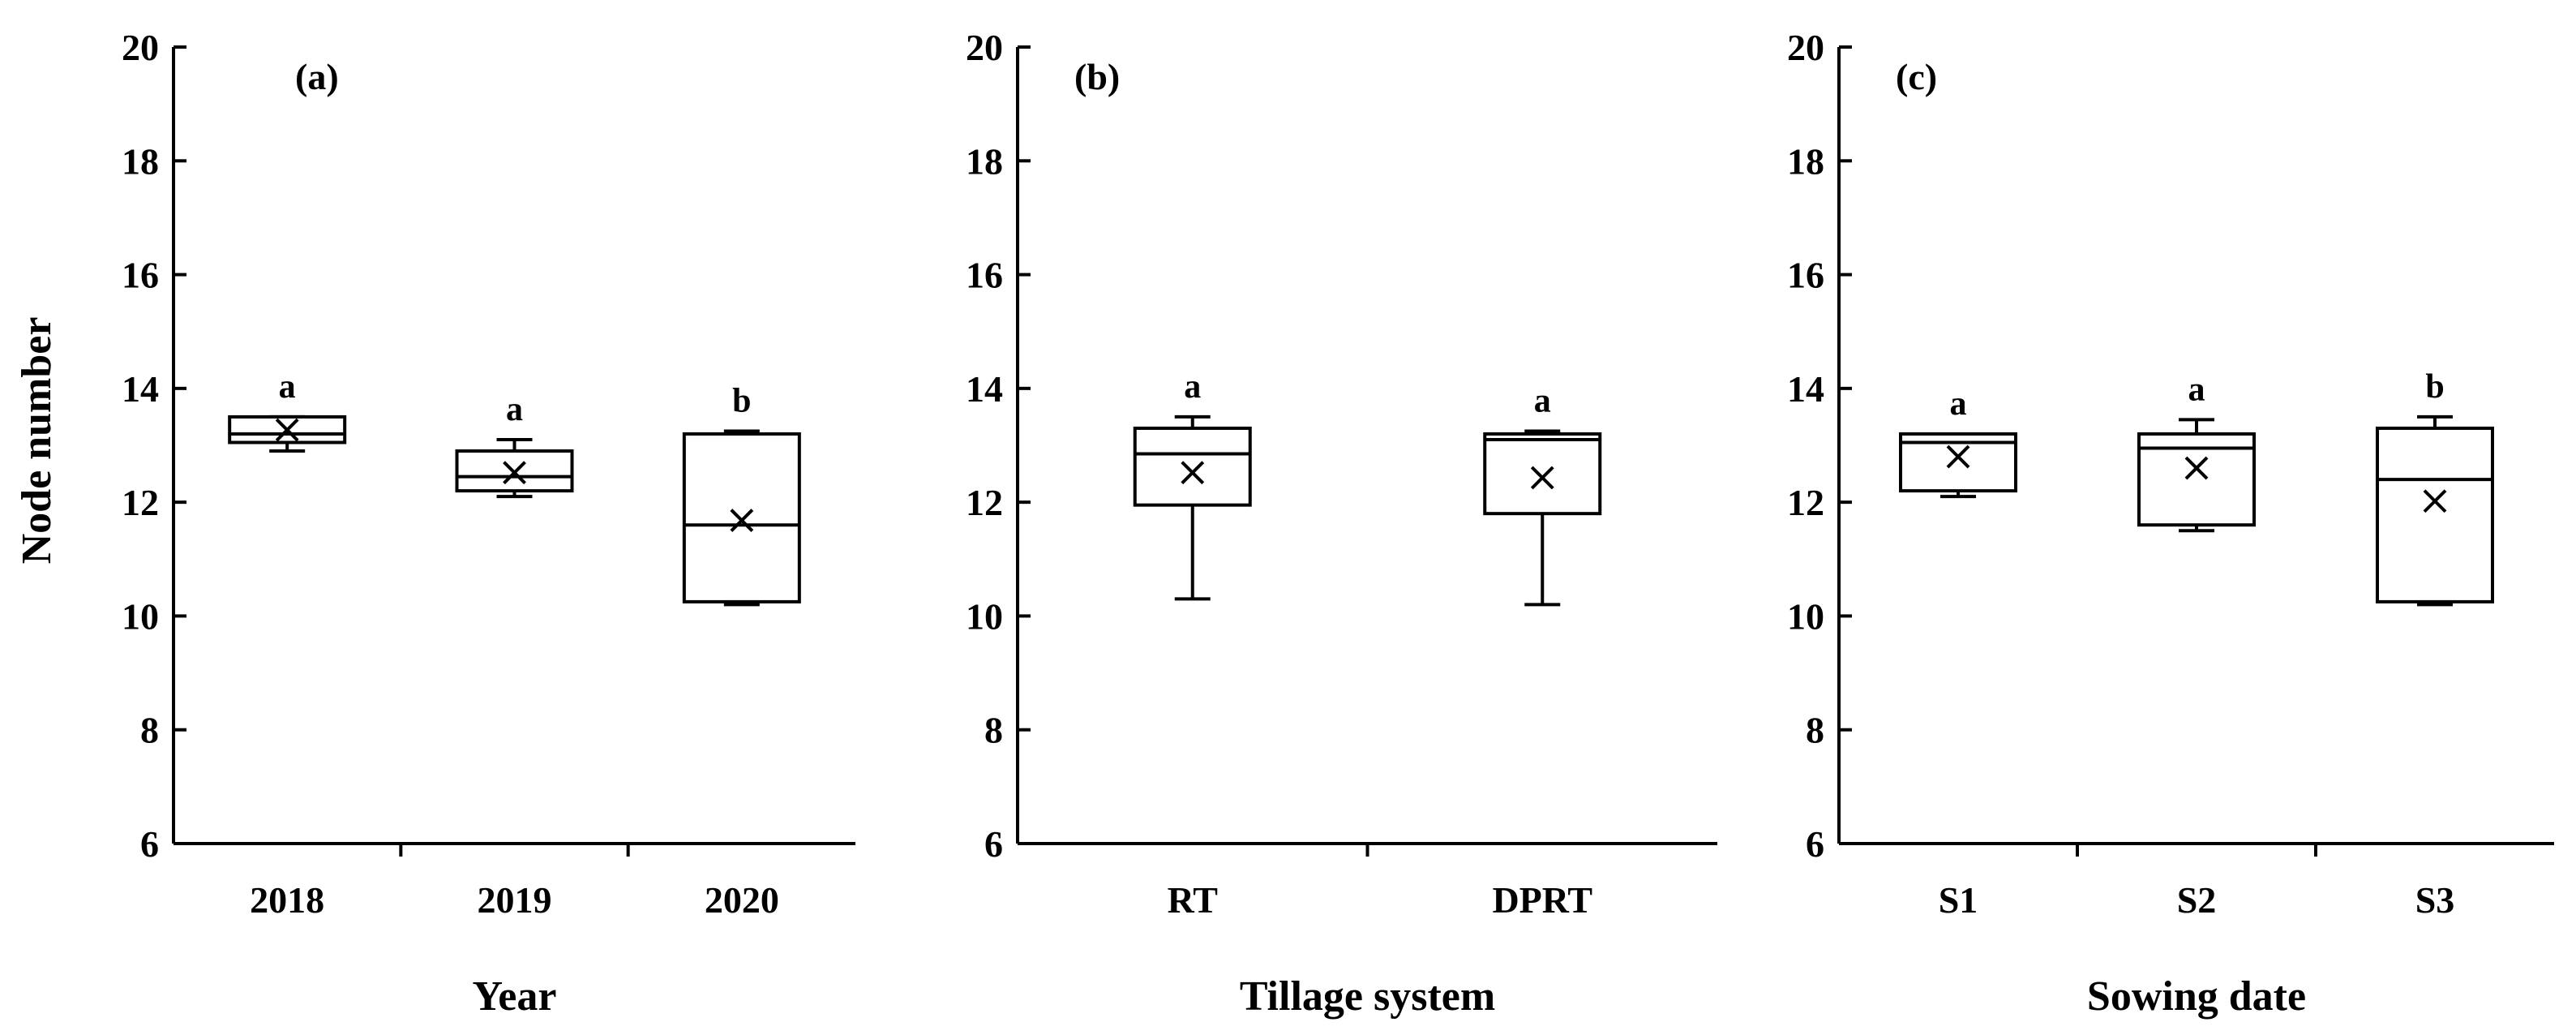 The height and width of the screenshot is (1035, 2576). What do you see at coordinates (2197, 900) in the screenshot?
I see `x-tick-label: S2` at bounding box center [2197, 900].